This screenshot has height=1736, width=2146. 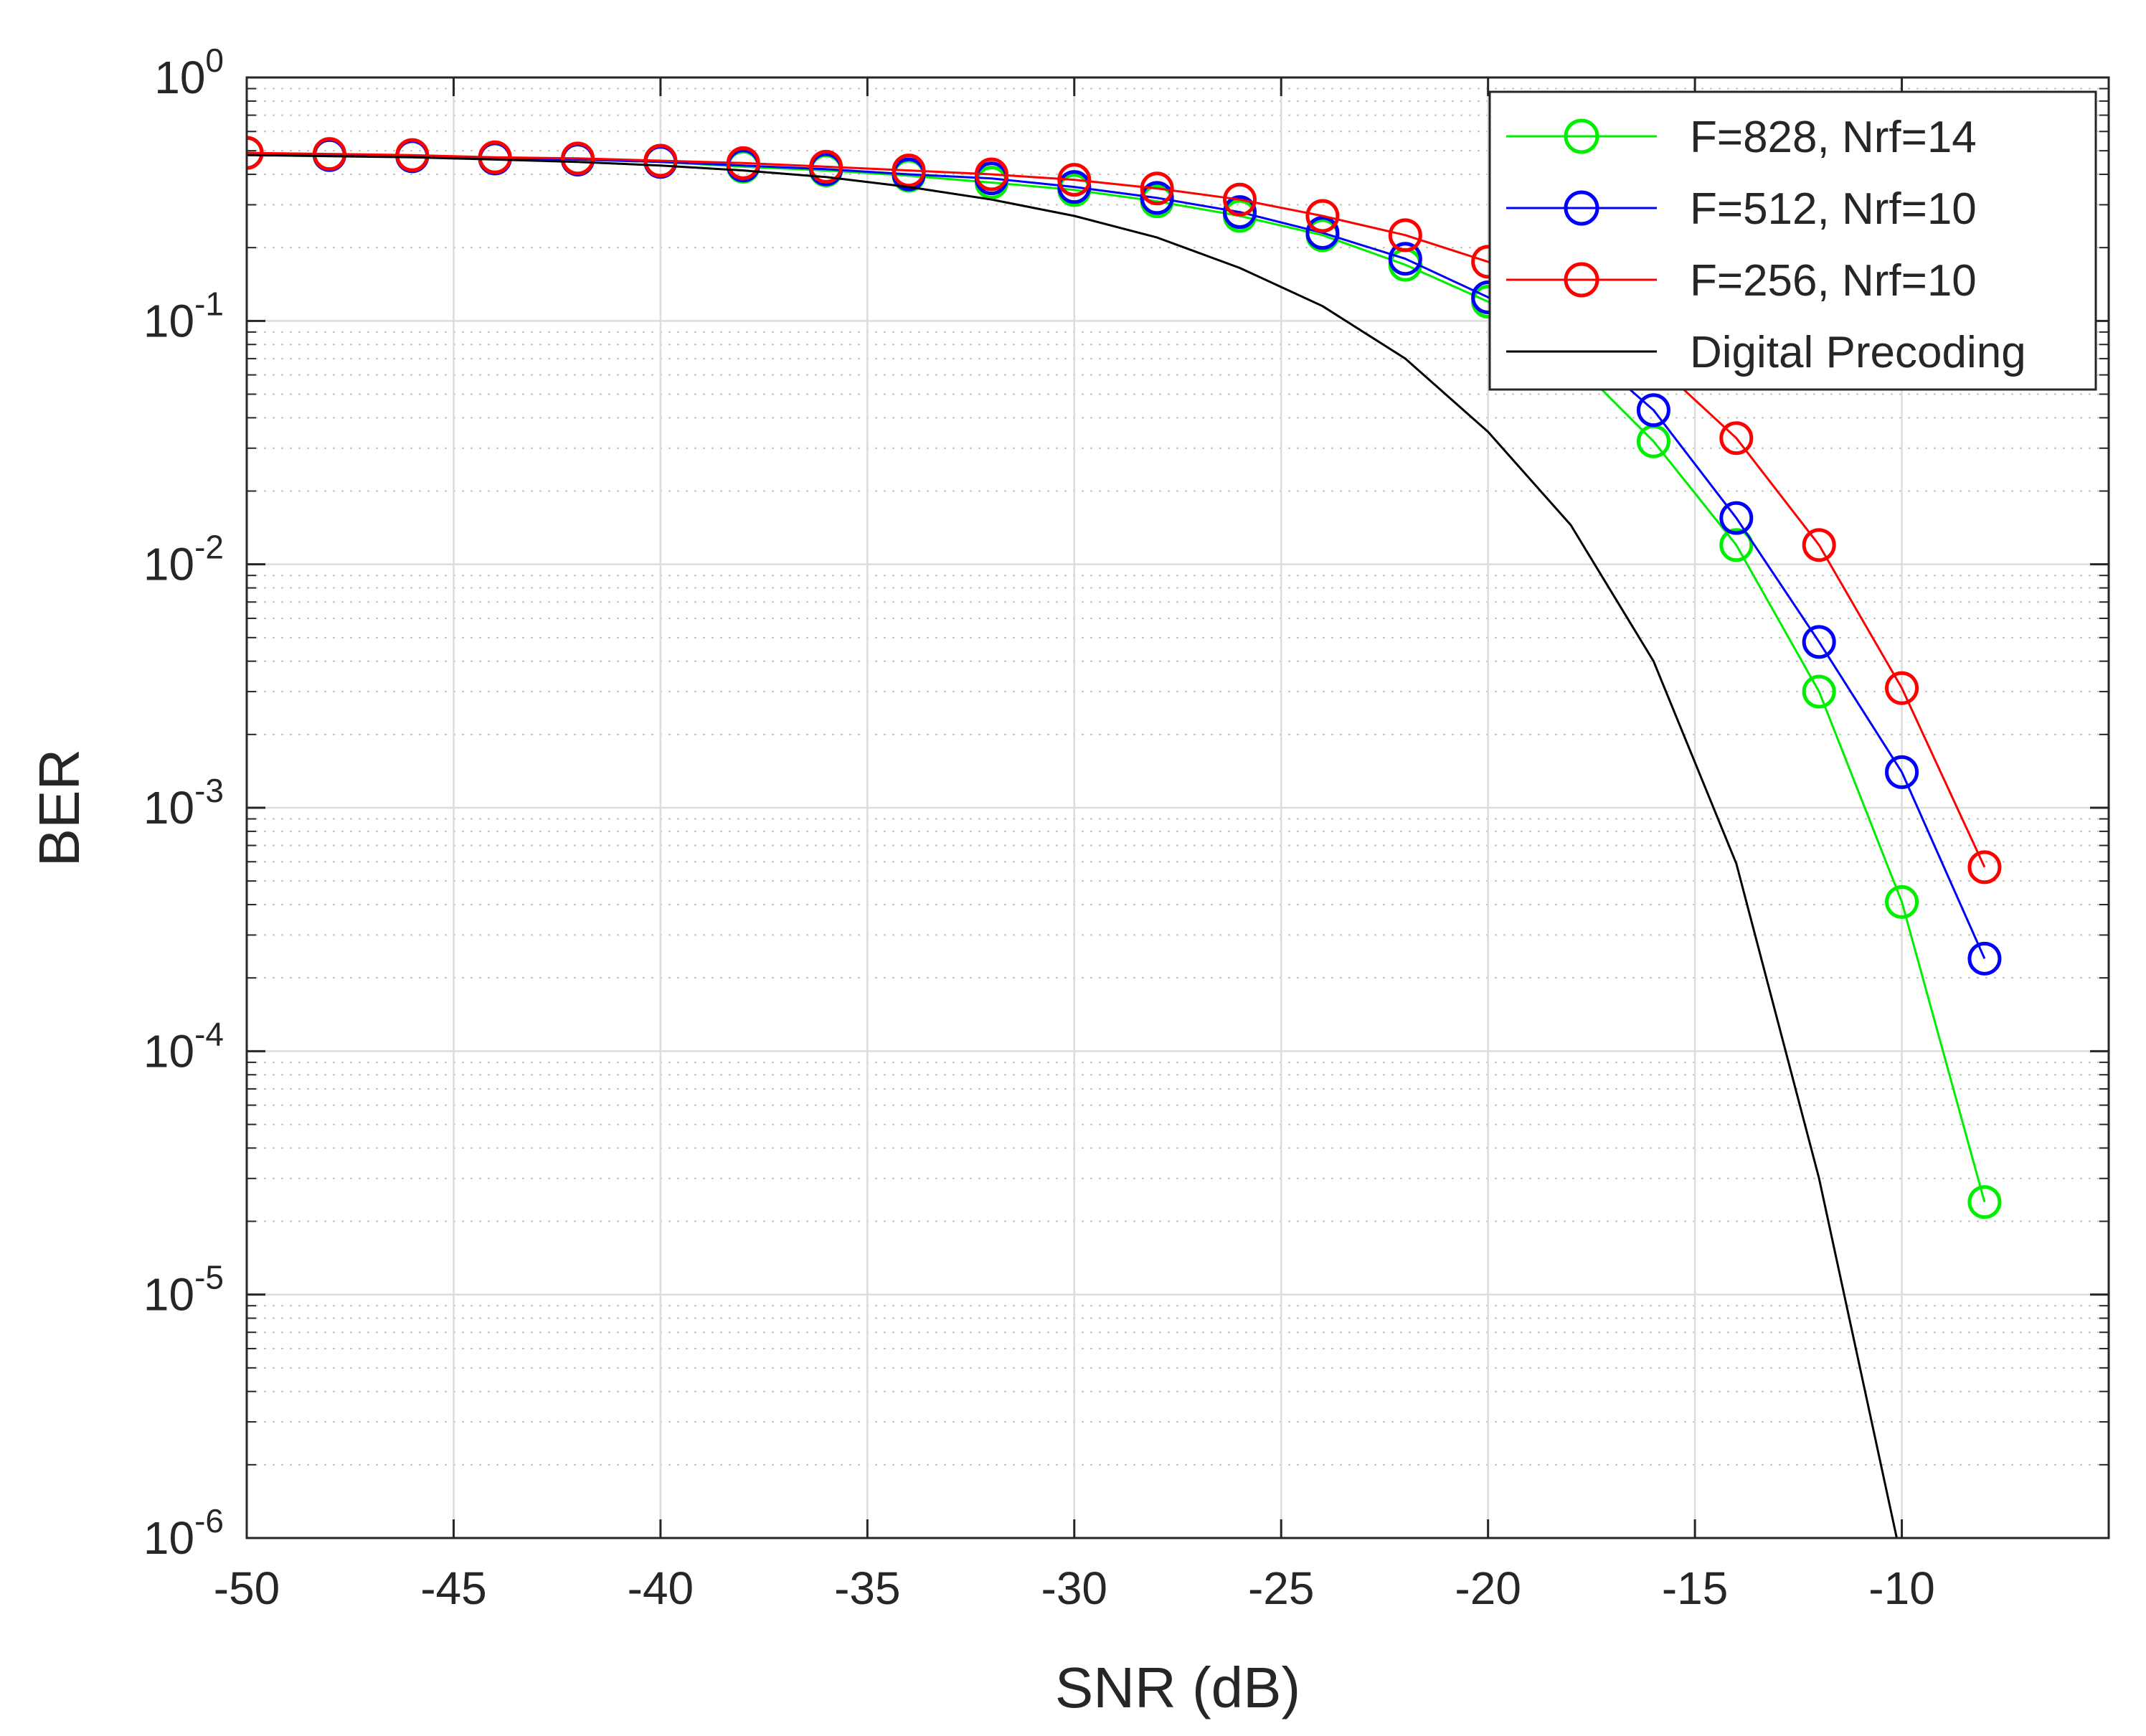 What do you see at coordinates (189, 72) in the screenshot?
I see `y-tick-label: 10⁰` at bounding box center [189, 72].